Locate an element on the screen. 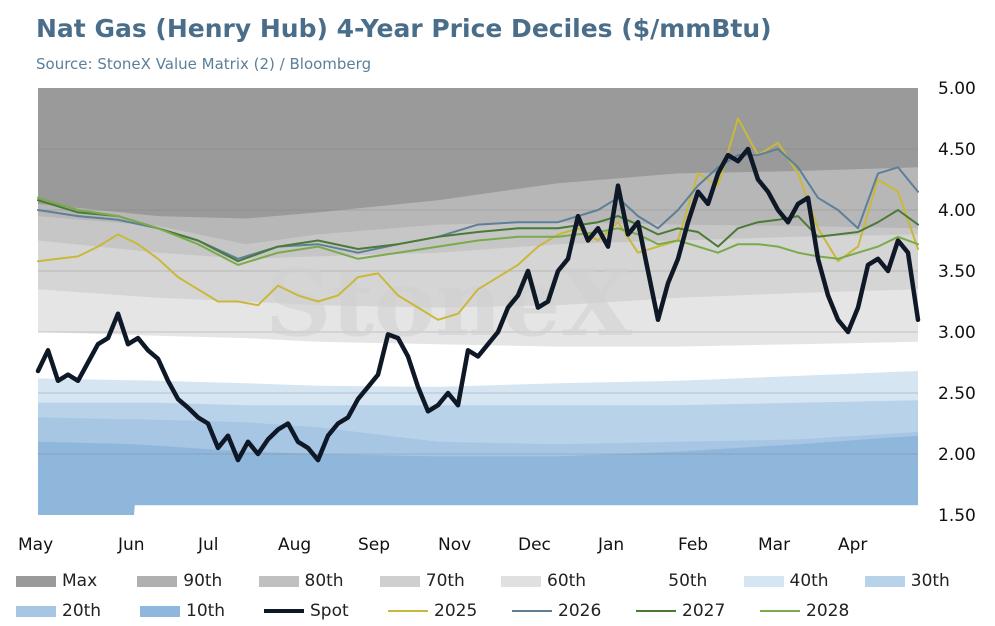  legend-item-70th: 70th is located at coordinates (440, 581).